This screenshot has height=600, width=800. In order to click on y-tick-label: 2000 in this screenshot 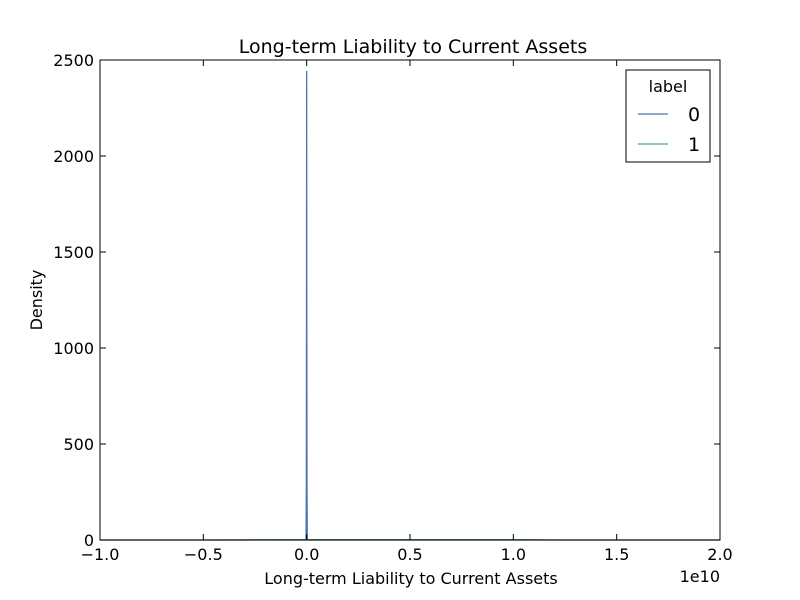, I will do `click(73, 156)`.